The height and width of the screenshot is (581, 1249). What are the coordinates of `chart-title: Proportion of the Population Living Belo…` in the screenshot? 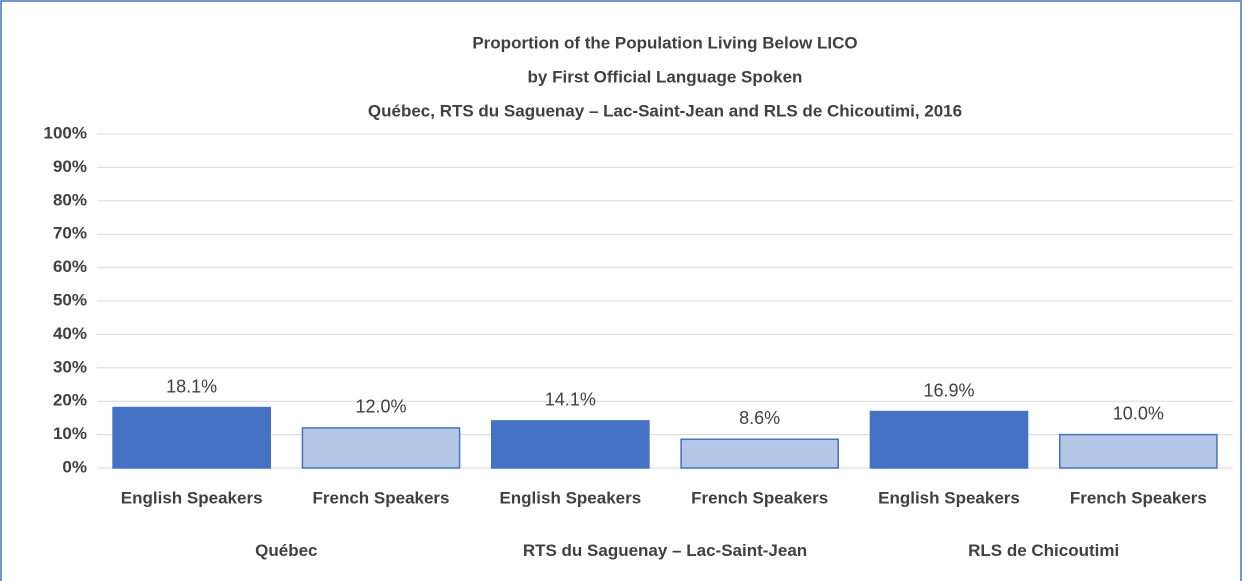 It's located at (664, 42).